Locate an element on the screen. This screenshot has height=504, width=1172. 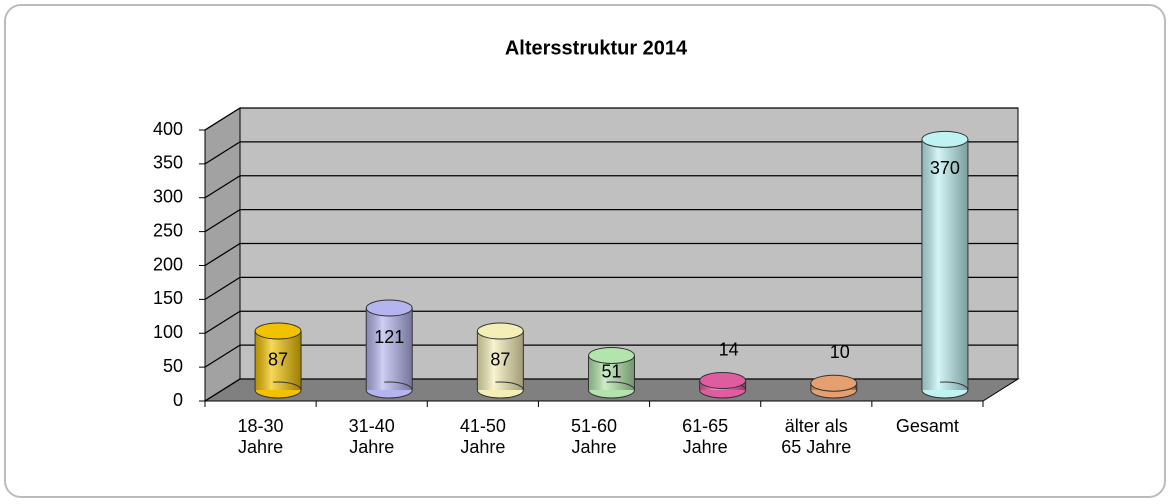
x-tick-label: 61-65 Jahre is located at coordinates (705, 436).